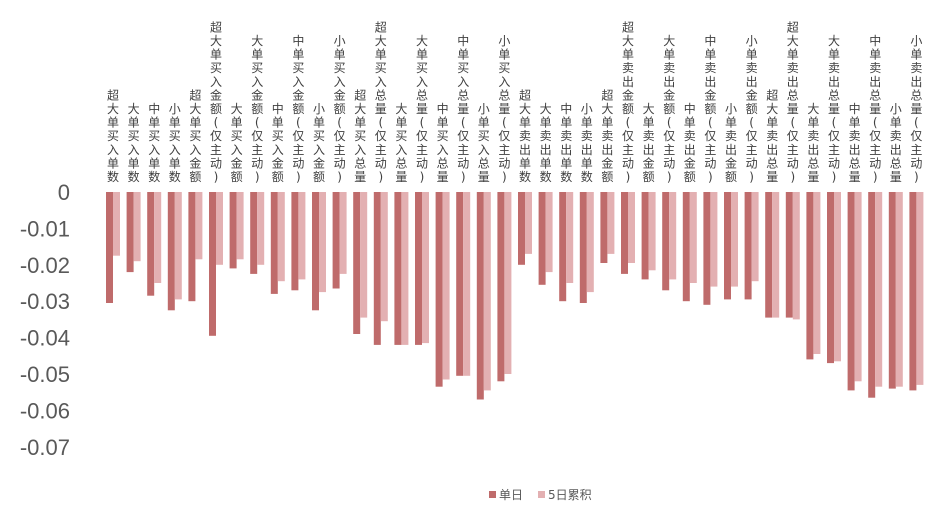 The height and width of the screenshot is (516, 930). What do you see at coordinates (570, 495) in the screenshot?
I see `legend-label-5day-cumulative: 5日累积` at bounding box center [570, 495].